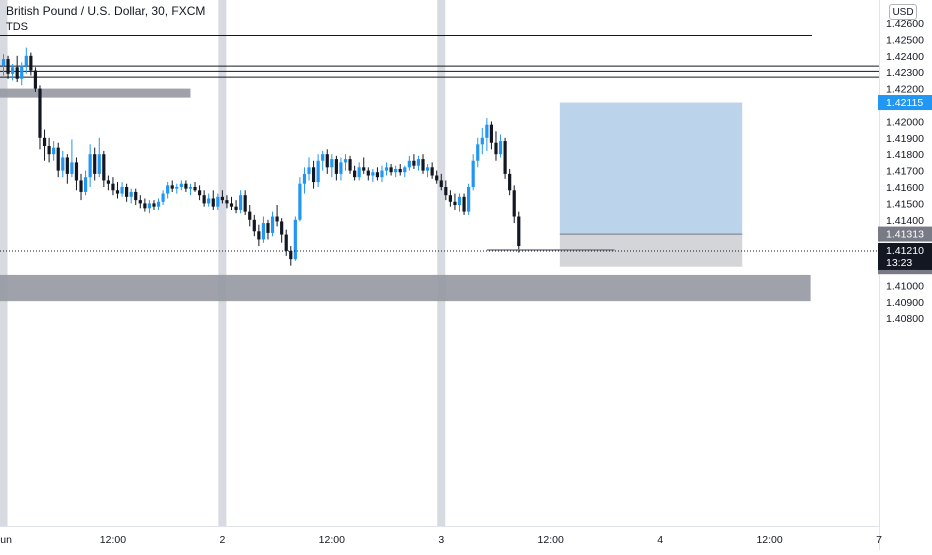 The image size is (932, 555). Describe the element at coordinates (905, 24) in the screenshot. I see `price-tick-label: 1.42600` at that location.